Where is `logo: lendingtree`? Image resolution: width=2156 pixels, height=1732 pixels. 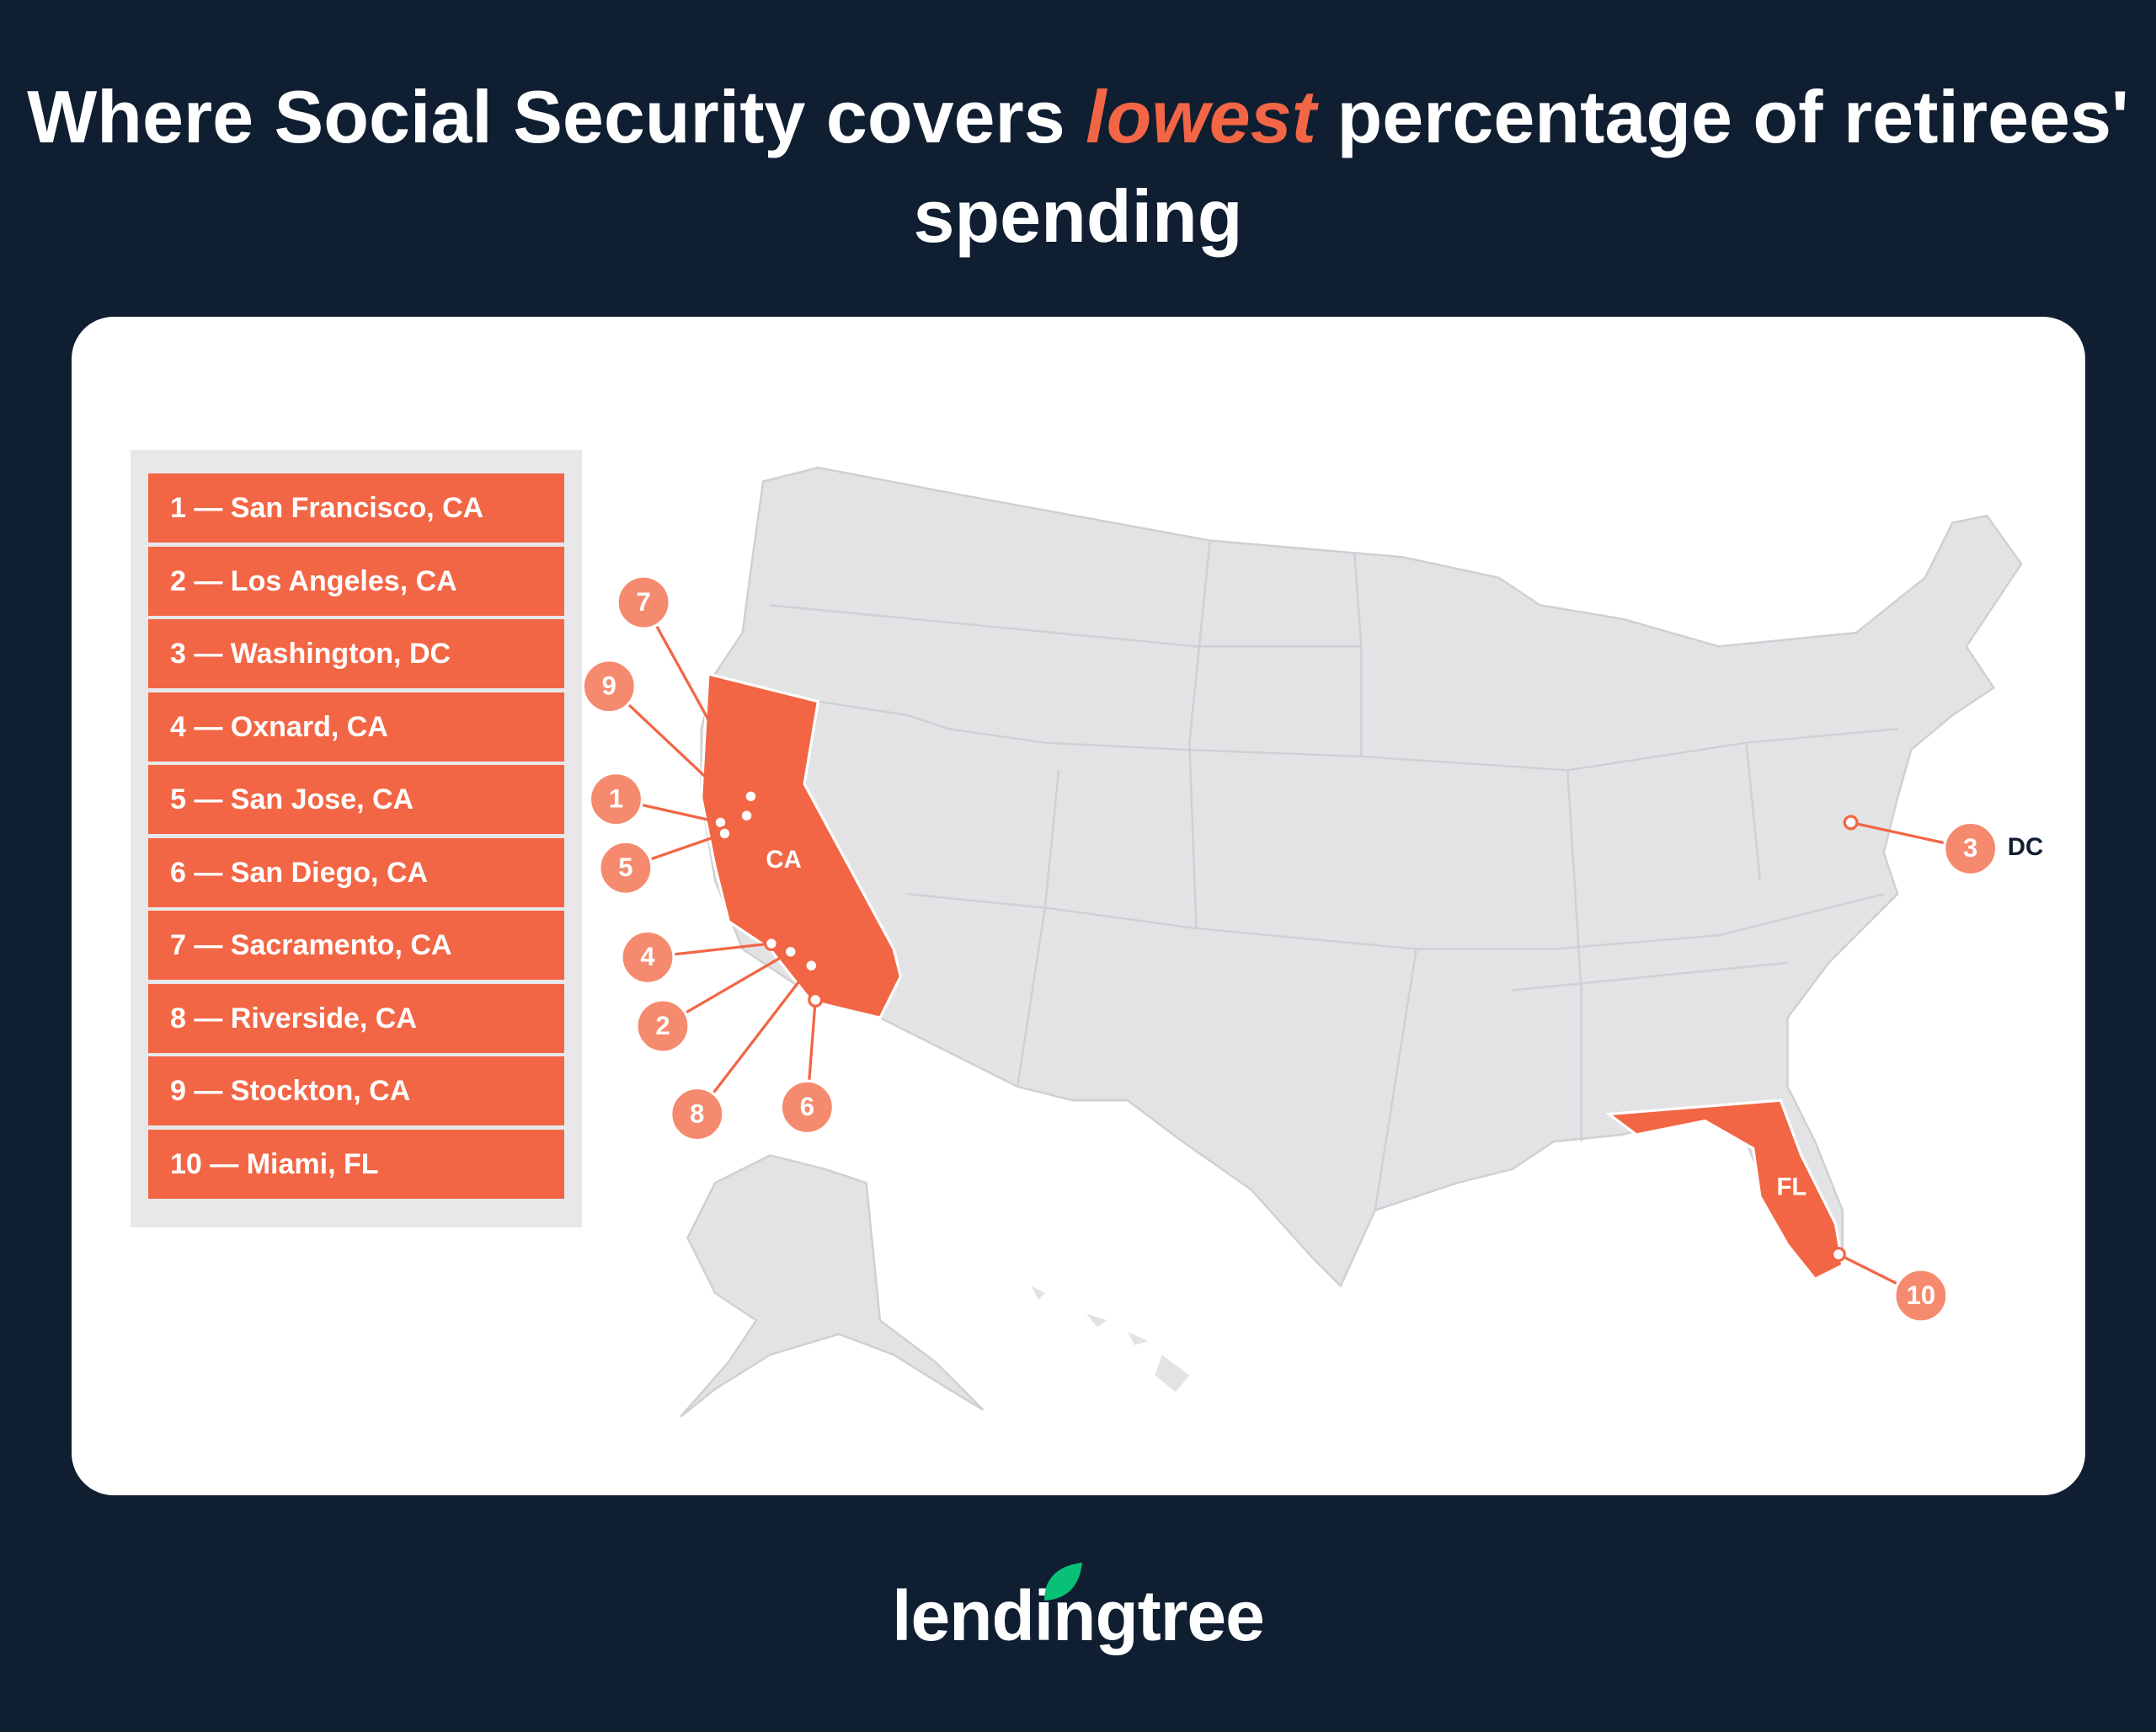 logo: lendingtree is located at coordinates (1078, 1610).